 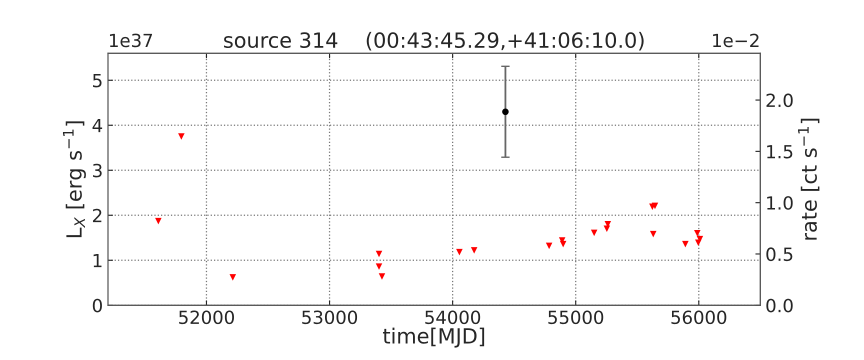 I want to click on y-tick-label: 5, so click(x=97, y=81).